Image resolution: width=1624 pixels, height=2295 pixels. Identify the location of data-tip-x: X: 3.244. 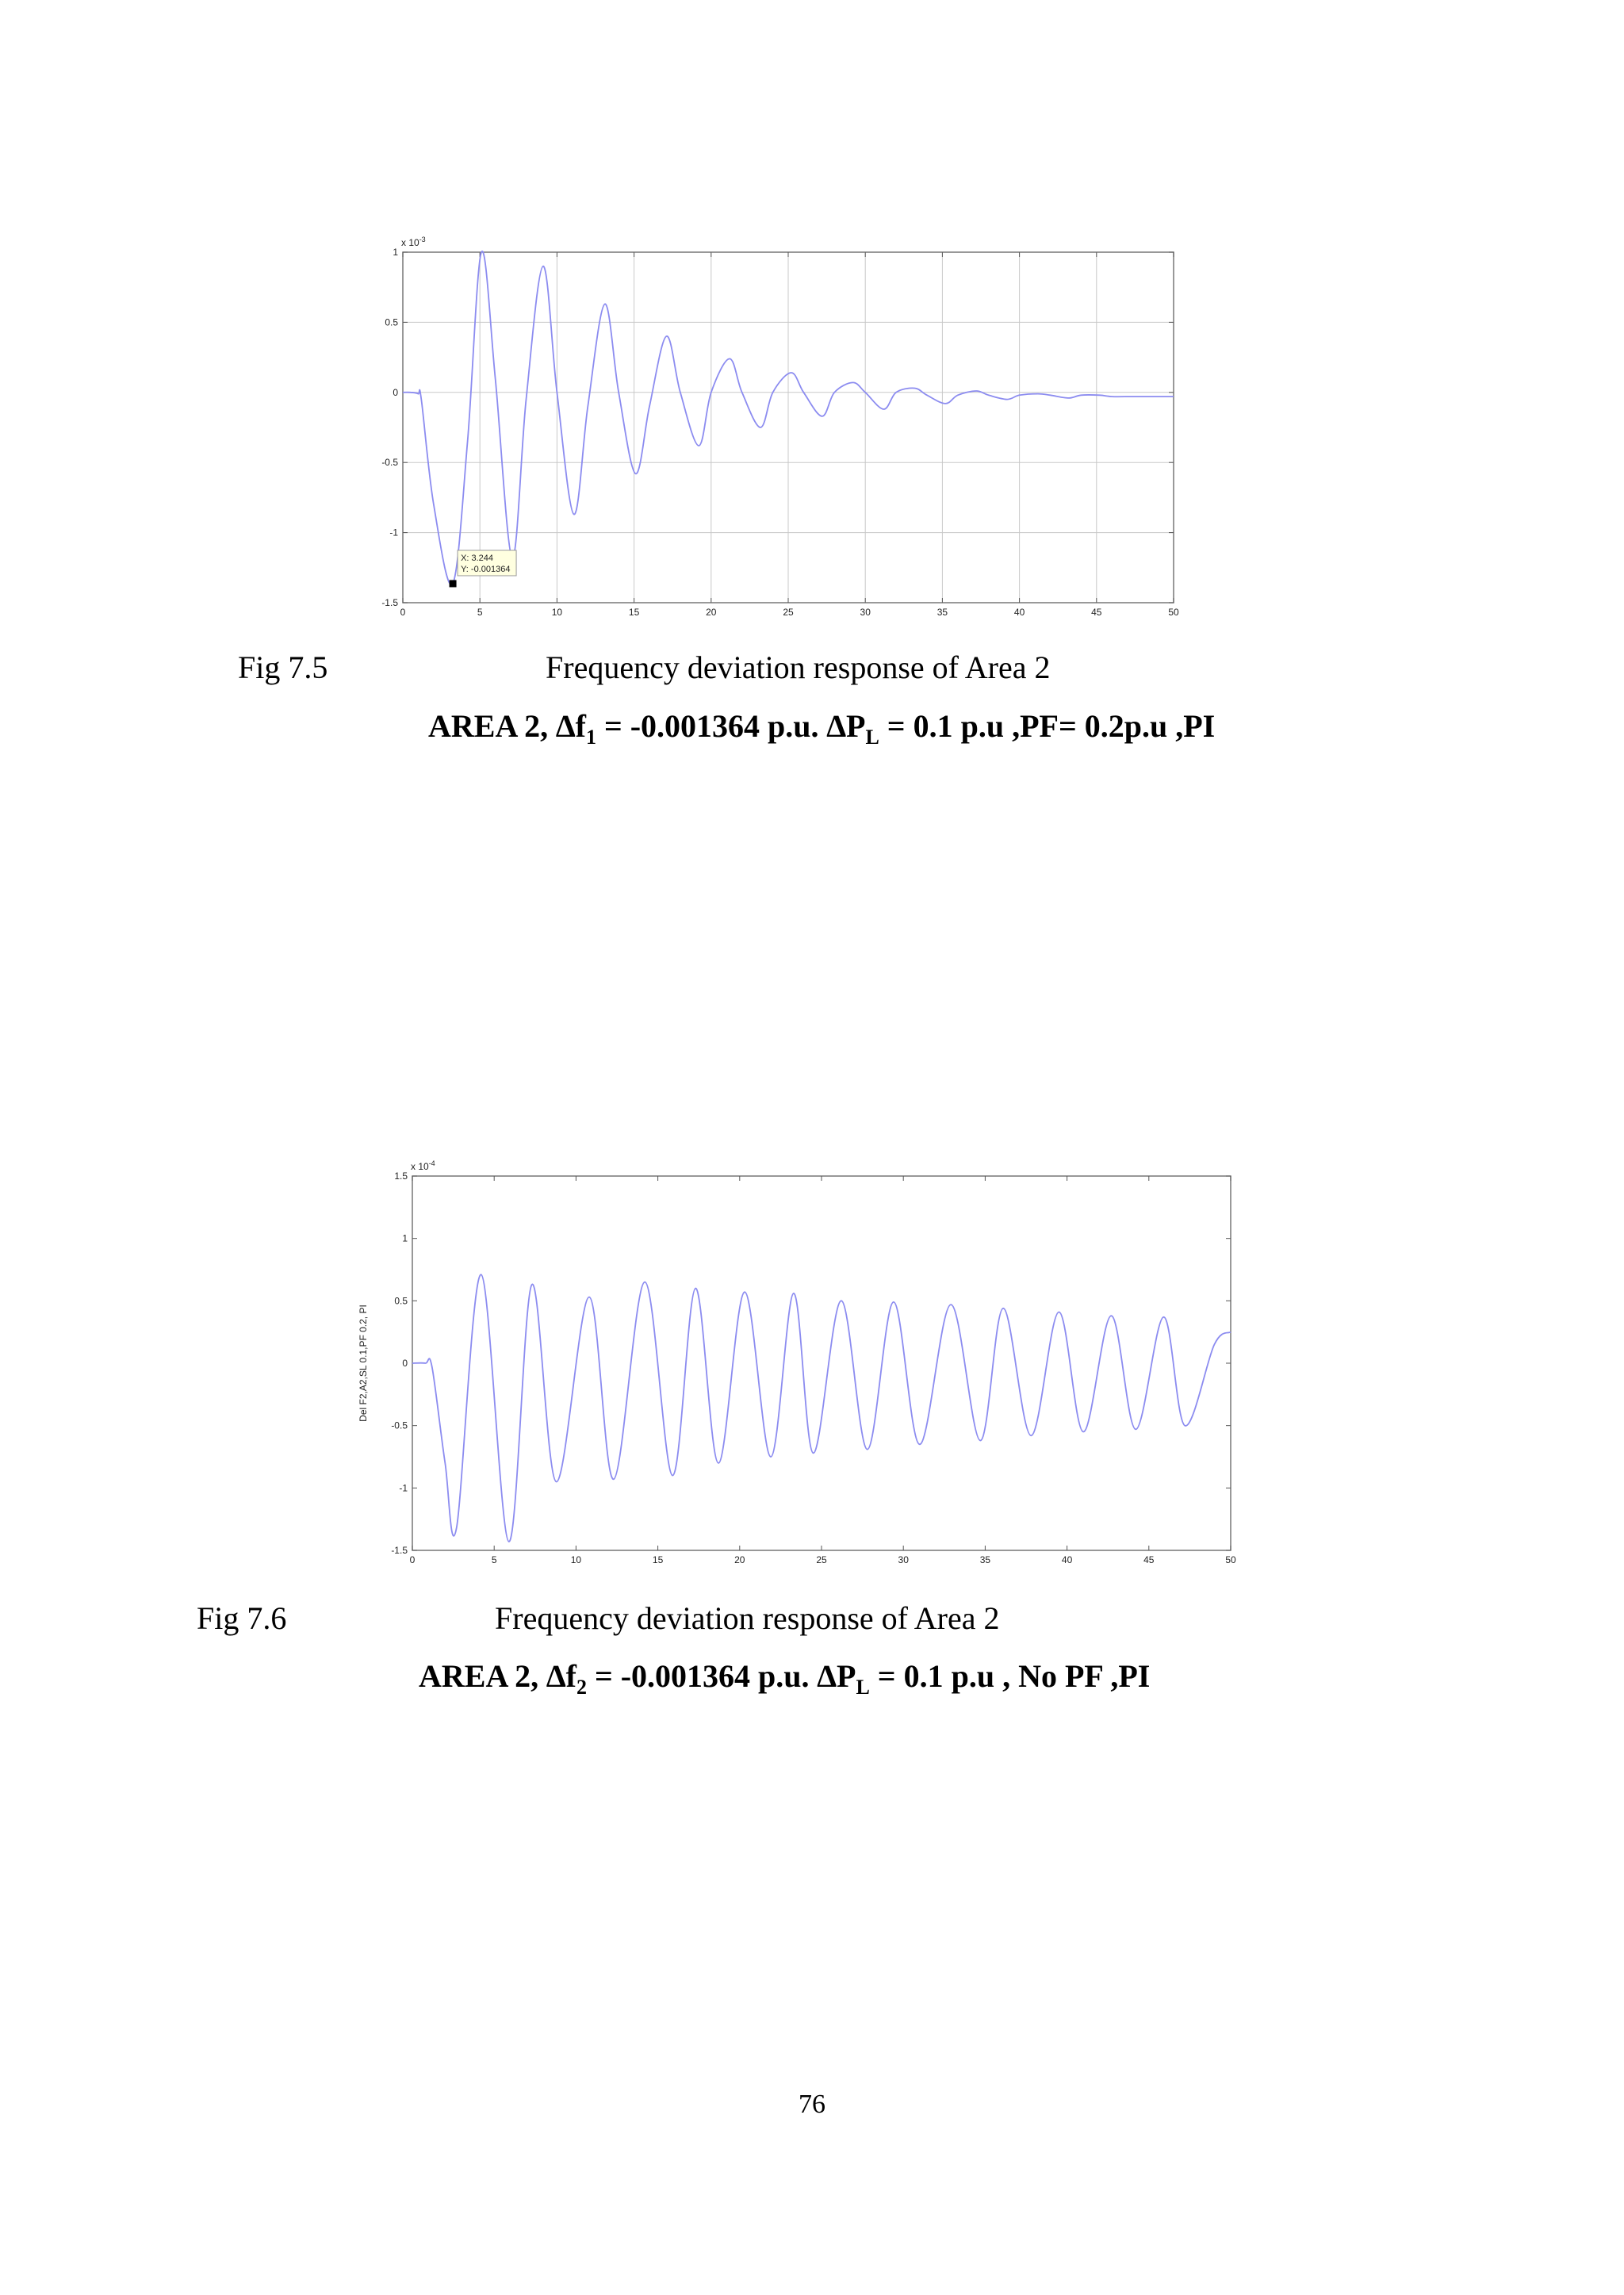
(477, 558).